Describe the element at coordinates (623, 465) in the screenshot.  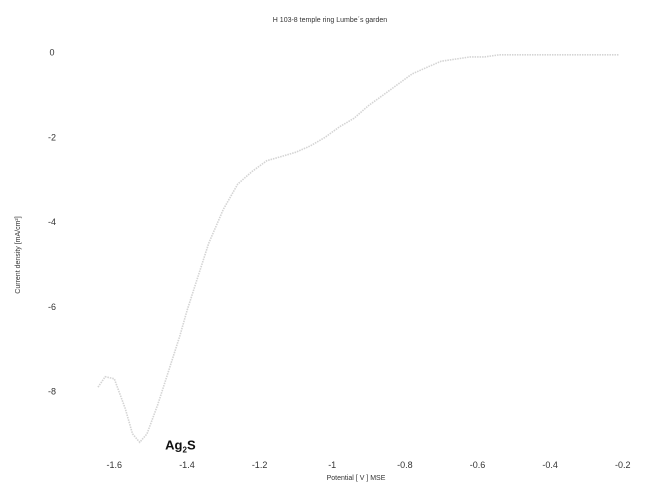
I see `x-tick-label: -0.2` at that location.